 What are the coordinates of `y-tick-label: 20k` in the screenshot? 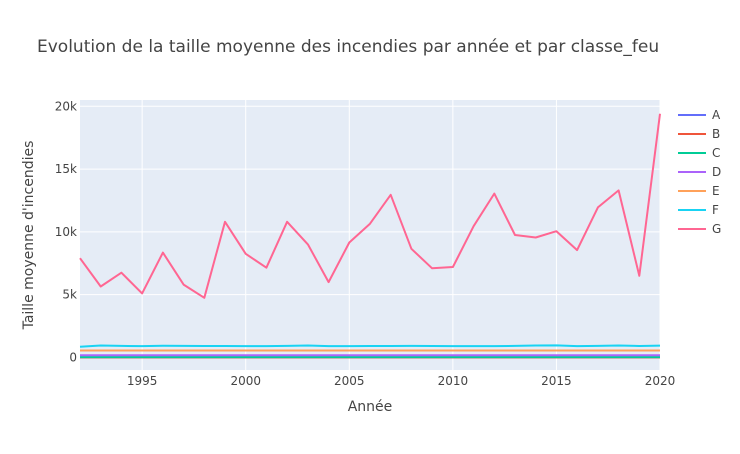 It's located at (66, 106).